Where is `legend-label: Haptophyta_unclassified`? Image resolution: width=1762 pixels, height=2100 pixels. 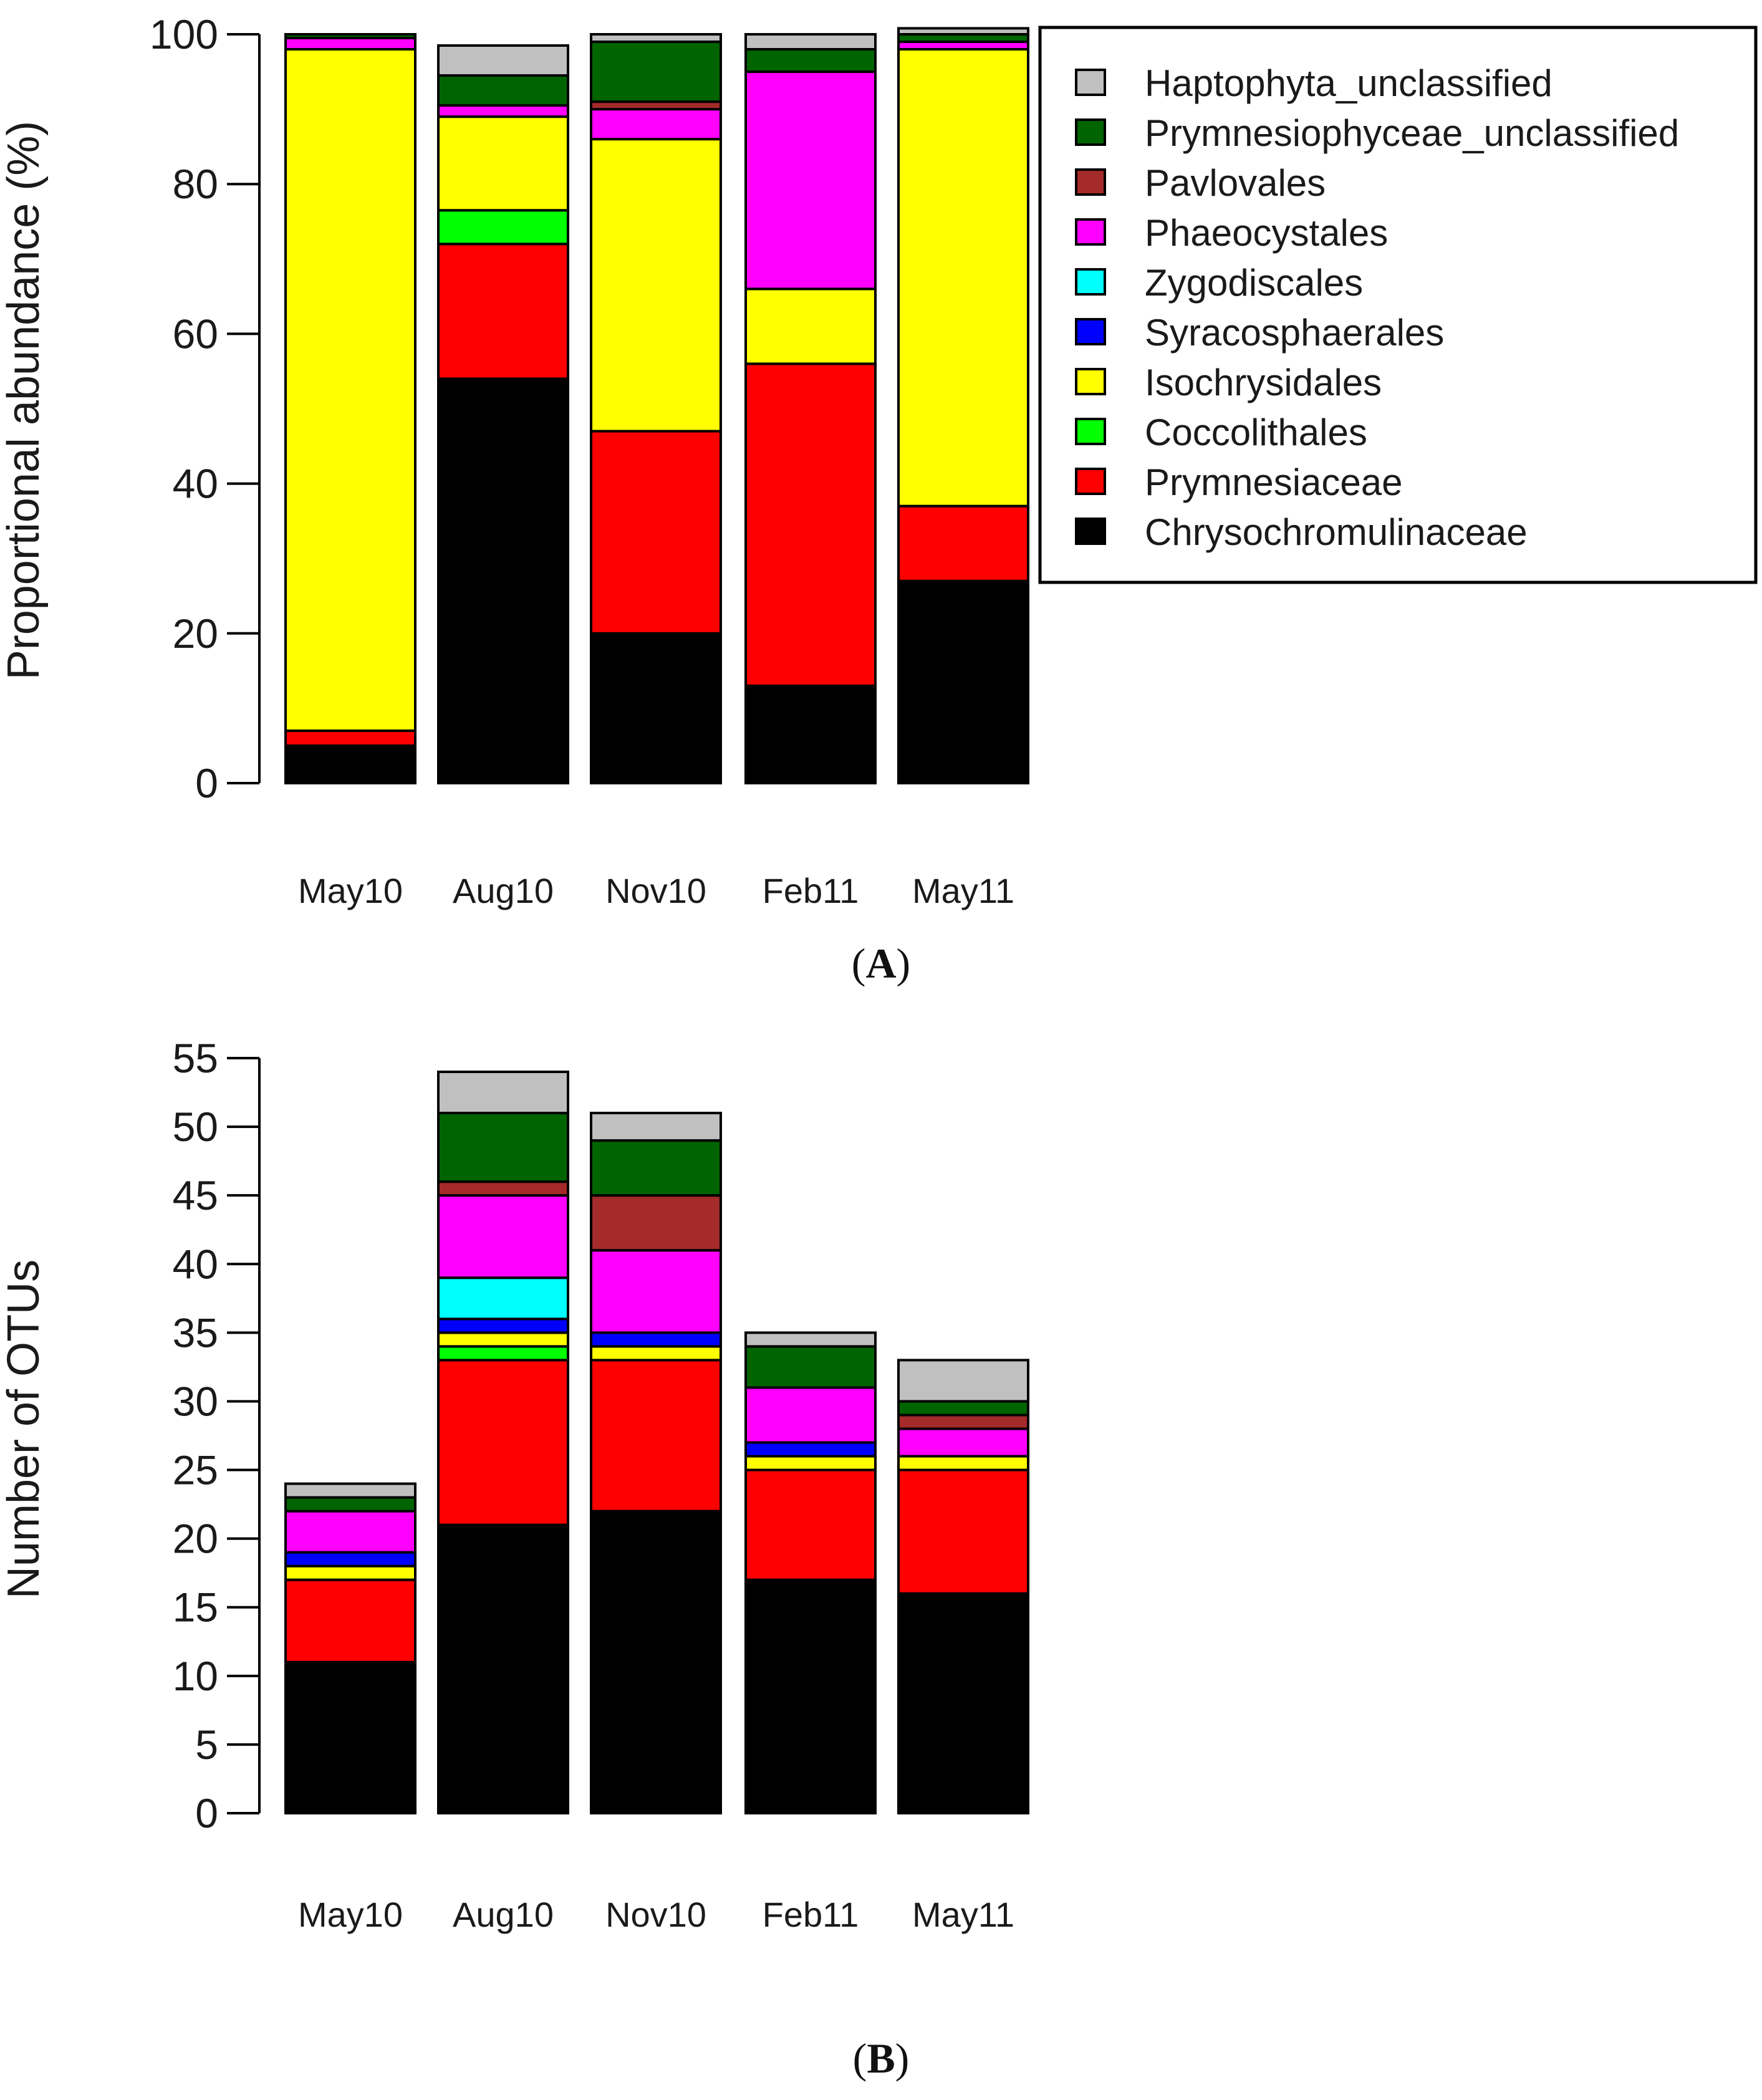 legend-label: Haptophyta_unclassified is located at coordinates (1349, 83).